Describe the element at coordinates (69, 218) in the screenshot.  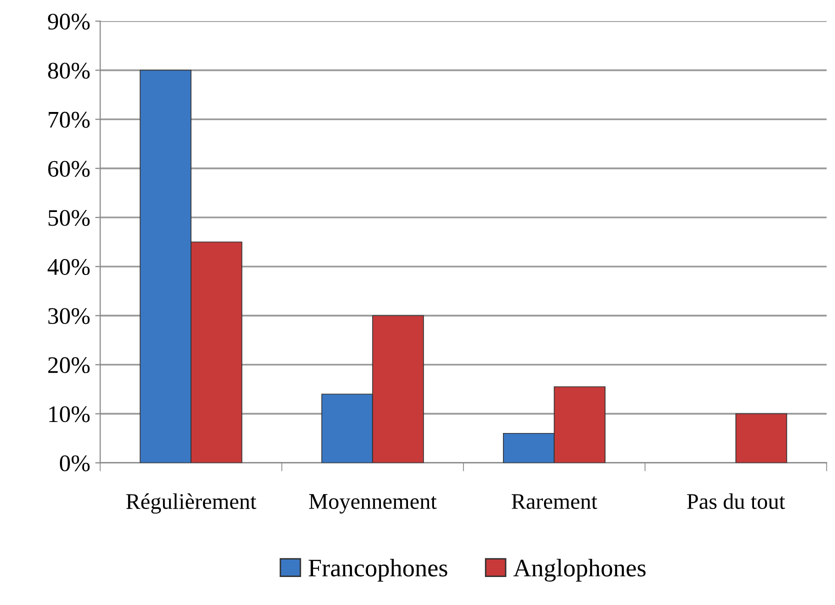
I see `y-tick-label: 50%` at that location.